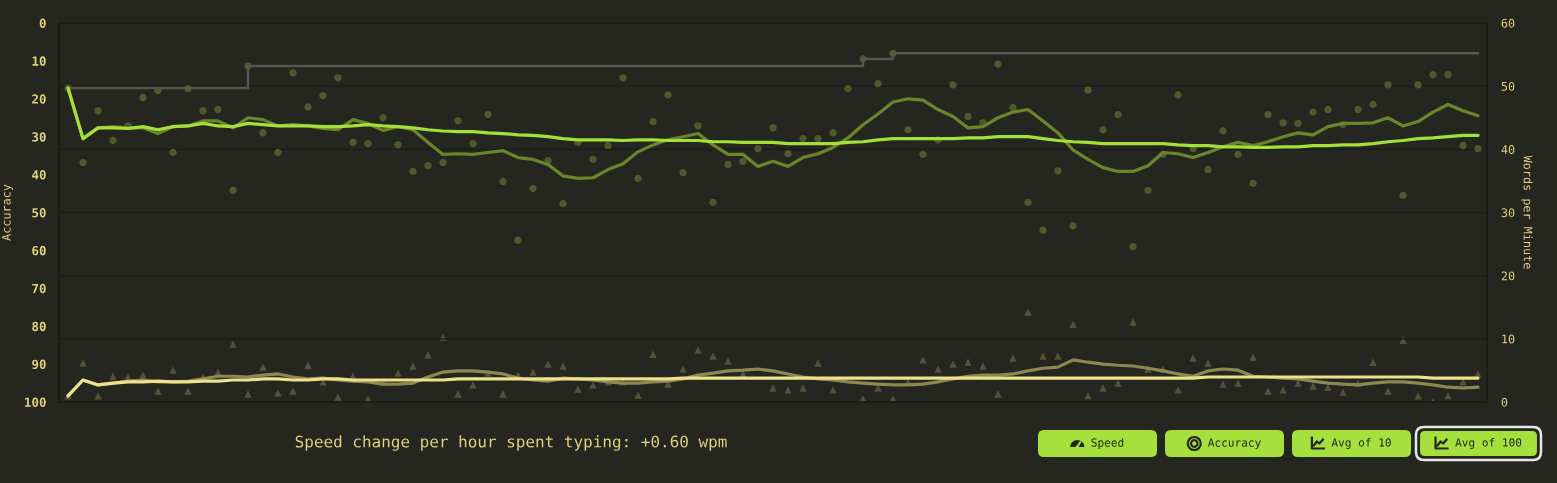 The image size is (1557, 483). I want to click on text: Speed change per hour spent typing: +0.60 wpm, so click(511, 443).